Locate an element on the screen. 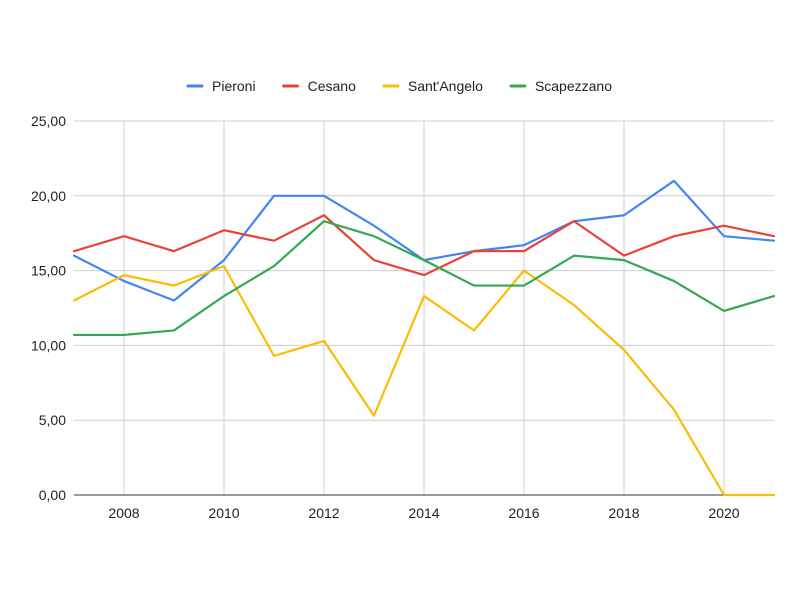 The width and height of the screenshot is (800, 605). x-tick-label: 2008 is located at coordinates (123, 513).